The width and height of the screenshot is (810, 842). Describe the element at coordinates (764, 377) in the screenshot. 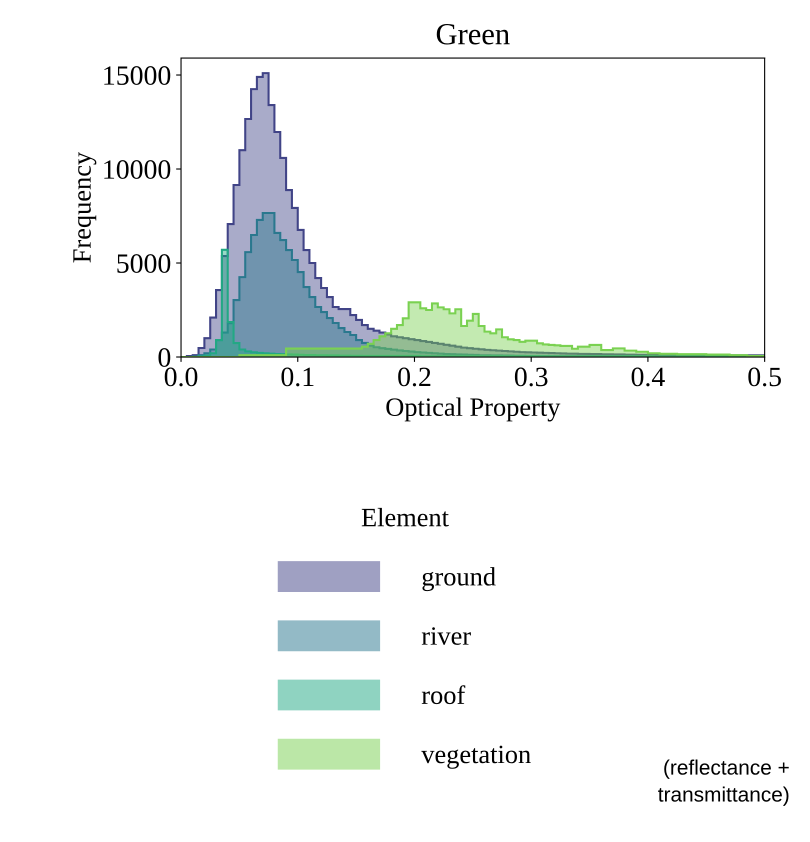

I see `x-tick-label: 0.5` at that location.